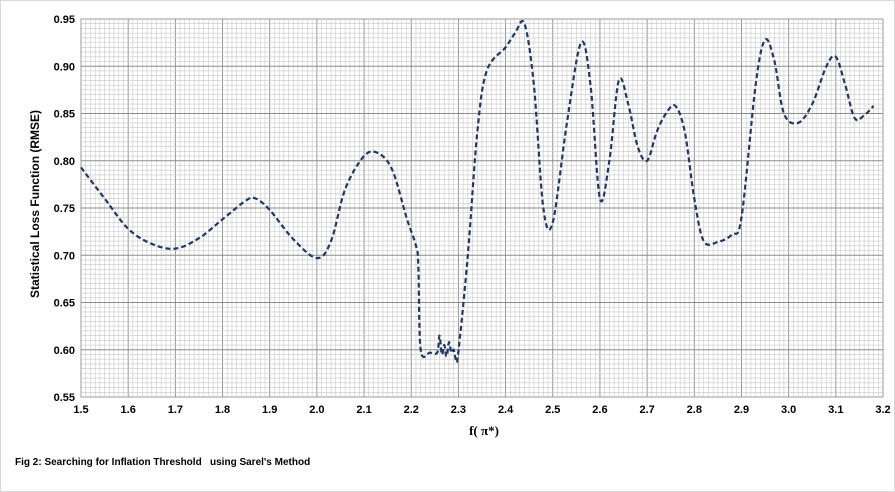 Image resolution: width=895 pixels, height=492 pixels. I want to click on x-tick-label: 2.7, so click(646, 410).